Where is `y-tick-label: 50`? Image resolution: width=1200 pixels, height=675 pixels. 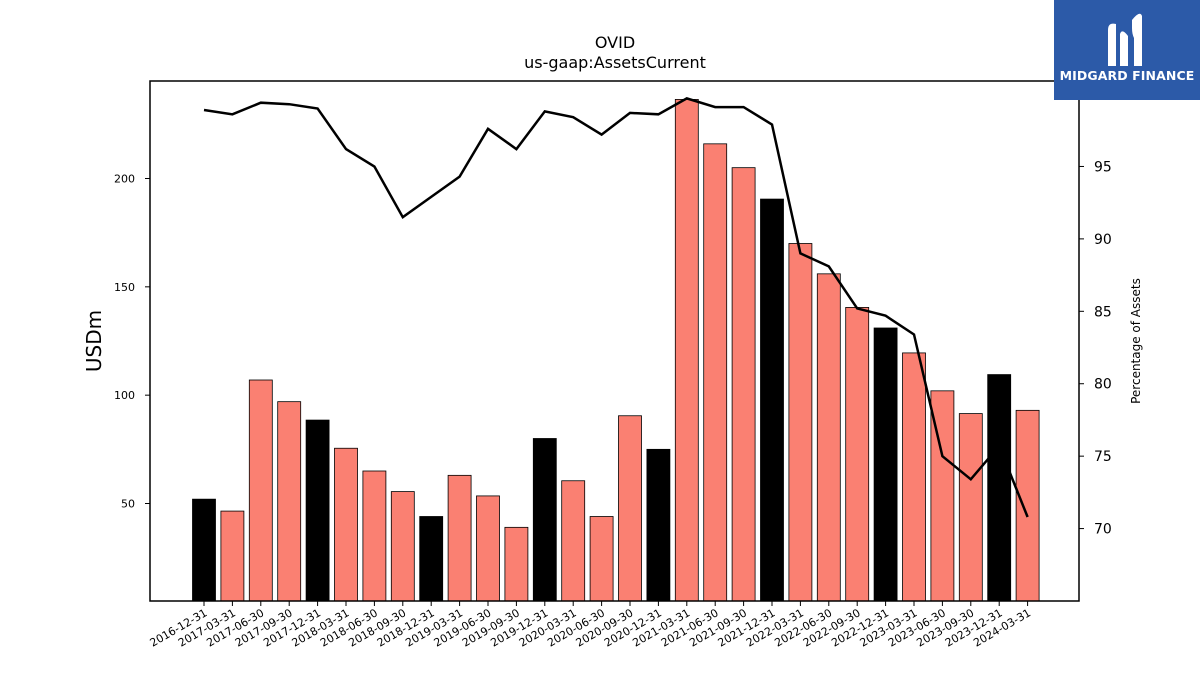 y-tick-label: 50 is located at coordinates (128, 504).